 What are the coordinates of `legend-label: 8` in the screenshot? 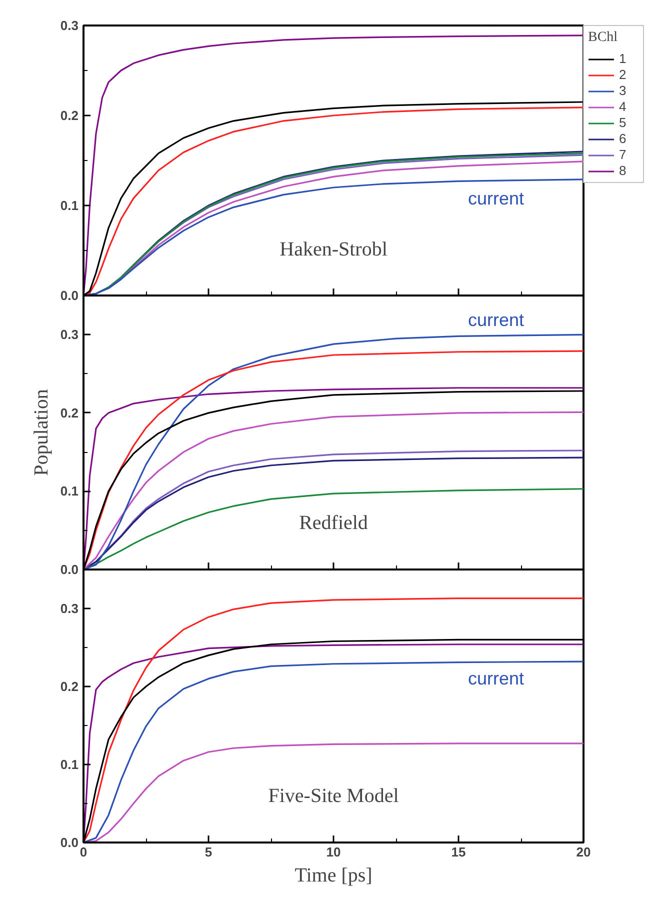 It's located at (623, 170).